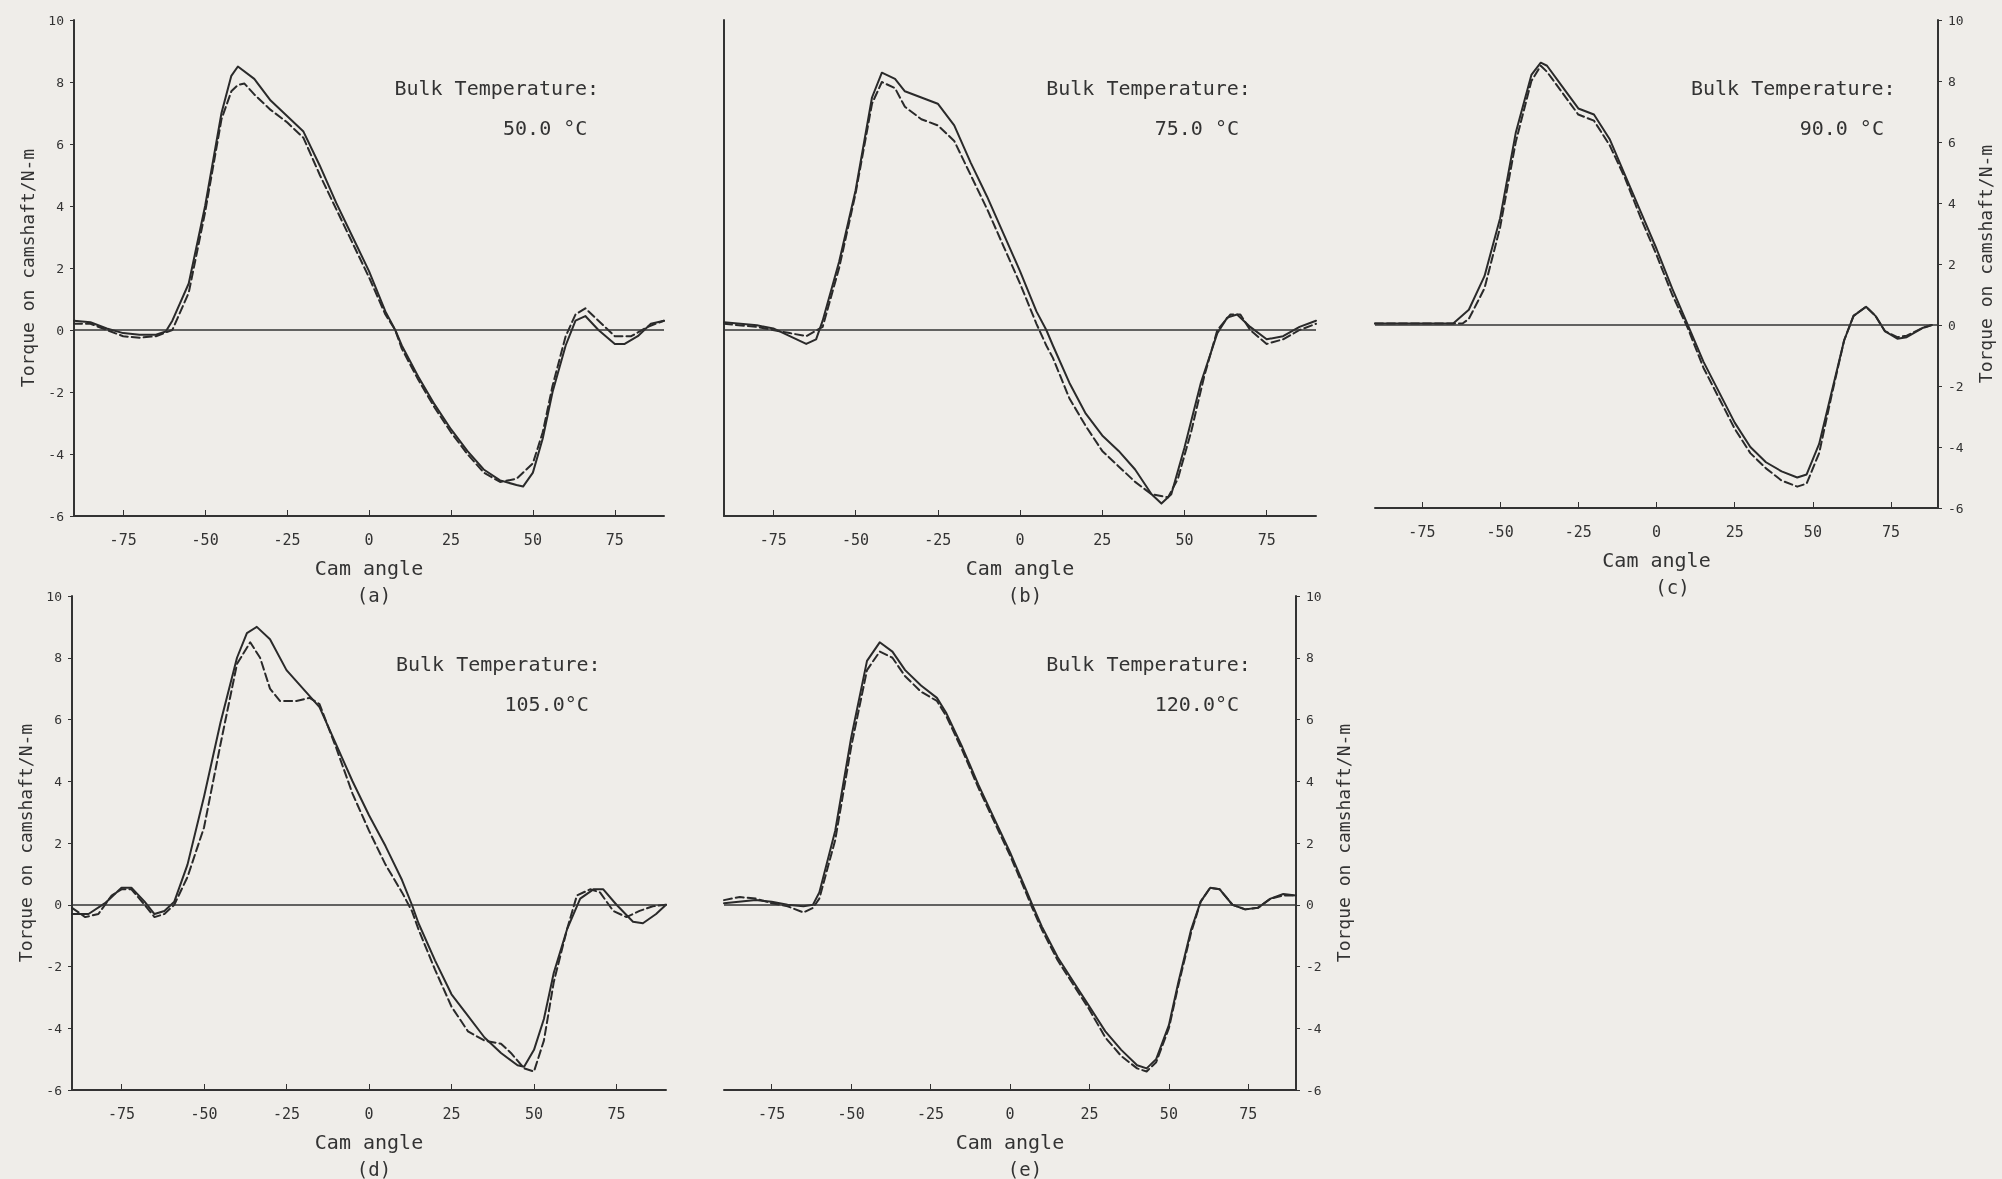  What do you see at coordinates (1025, 594) in the screenshot?
I see `text: (b)` at bounding box center [1025, 594].